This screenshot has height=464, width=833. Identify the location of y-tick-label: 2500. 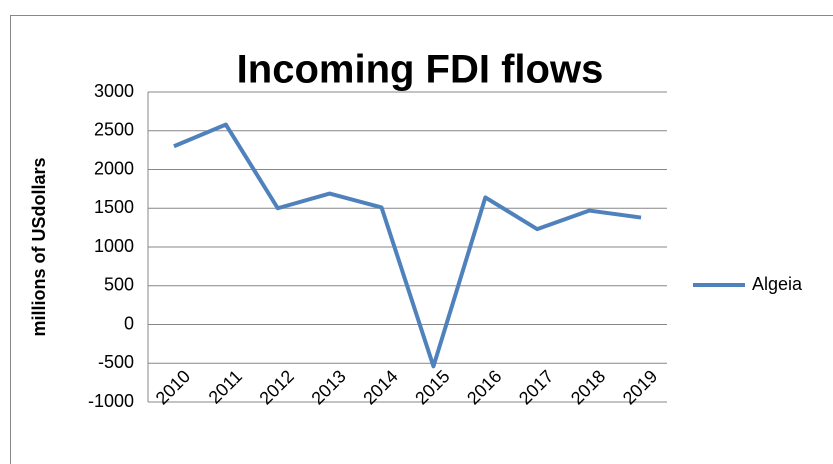
(114, 130).